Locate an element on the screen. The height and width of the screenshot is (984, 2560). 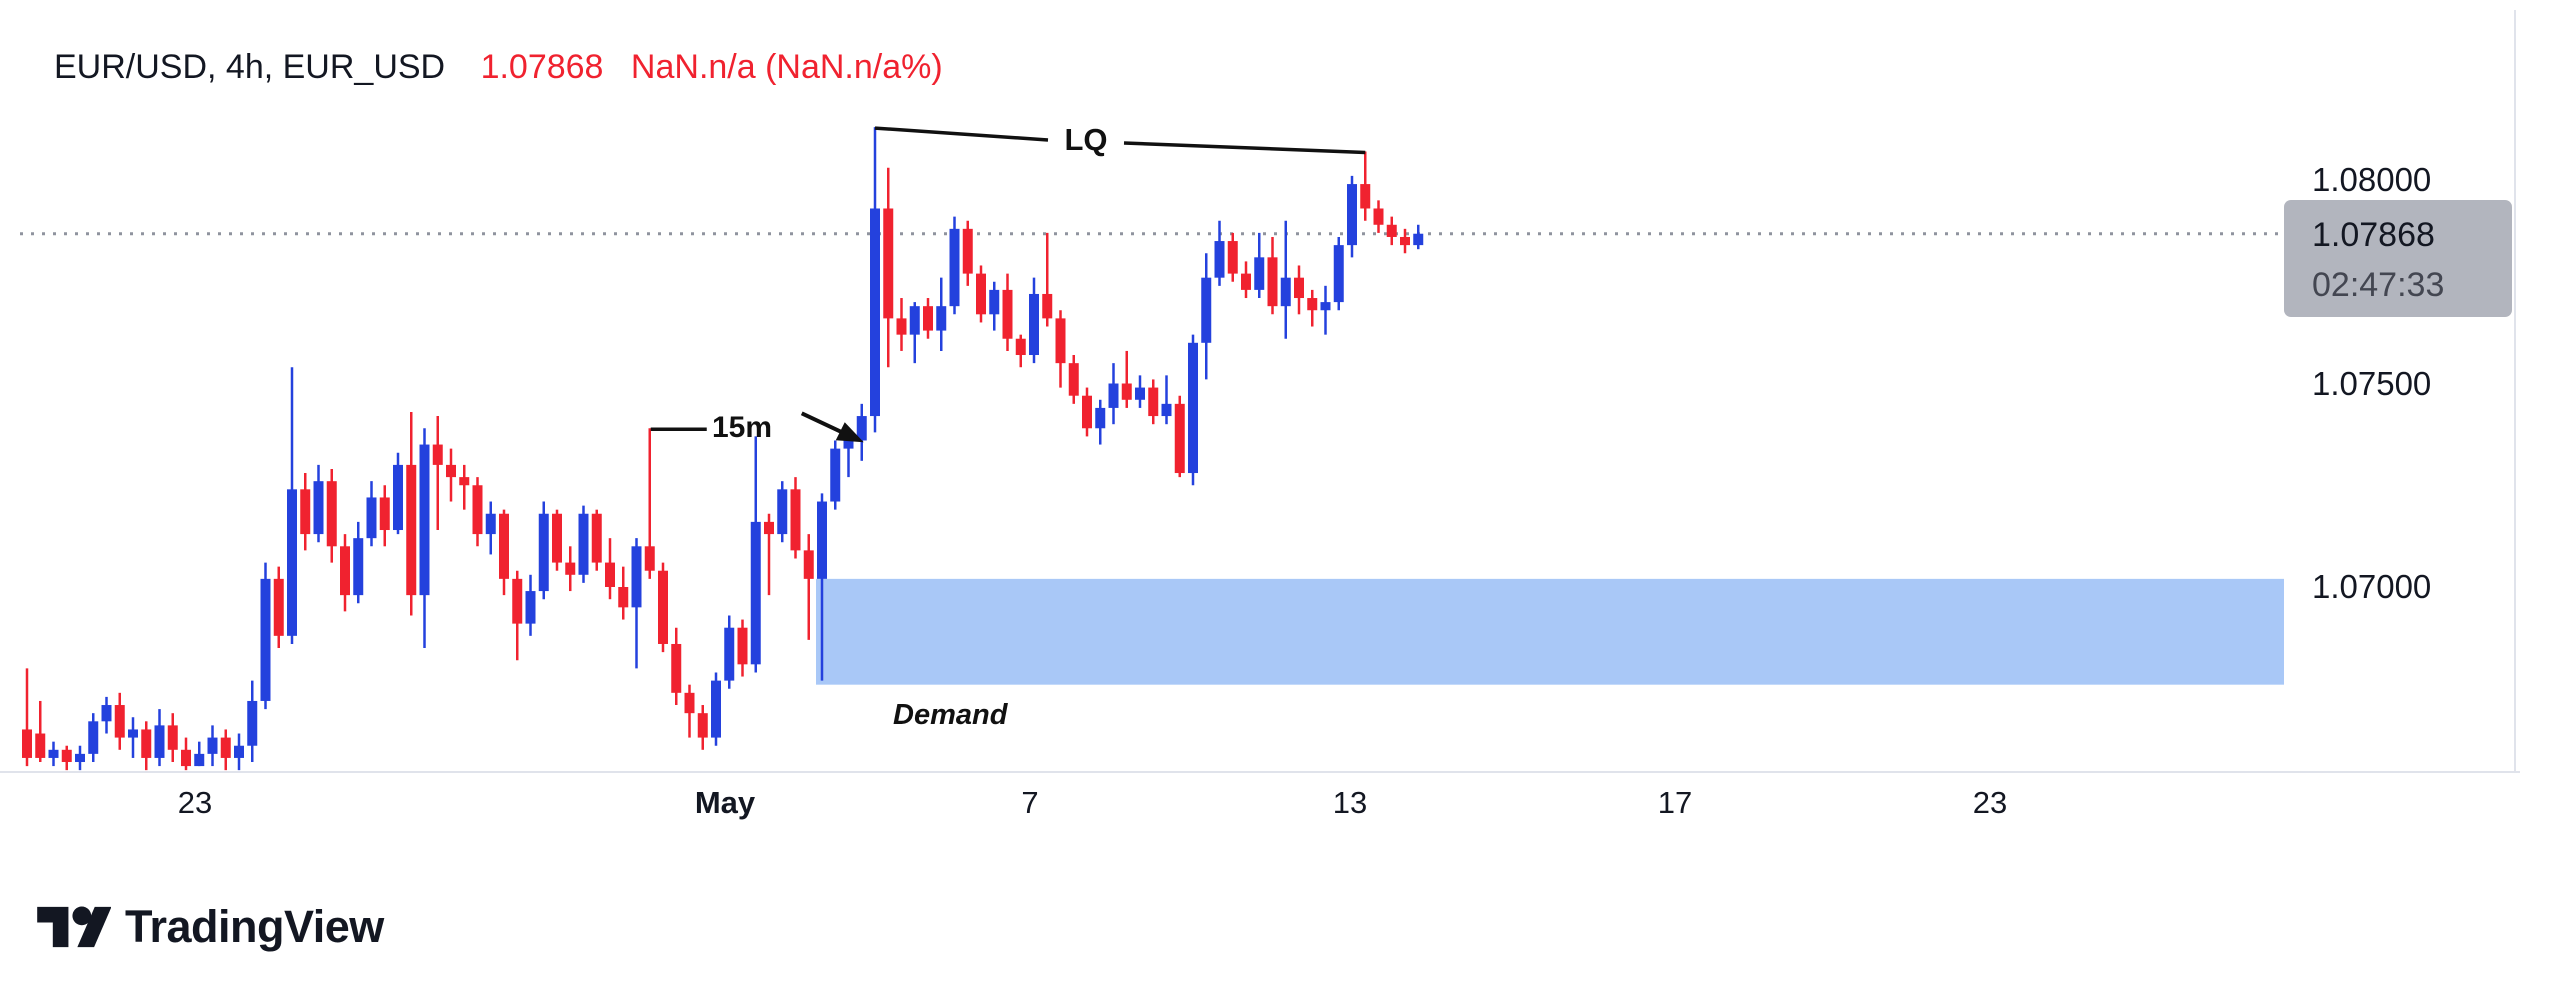
countdown-box-price: 1.07868 is located at coordinates (2373, 235).